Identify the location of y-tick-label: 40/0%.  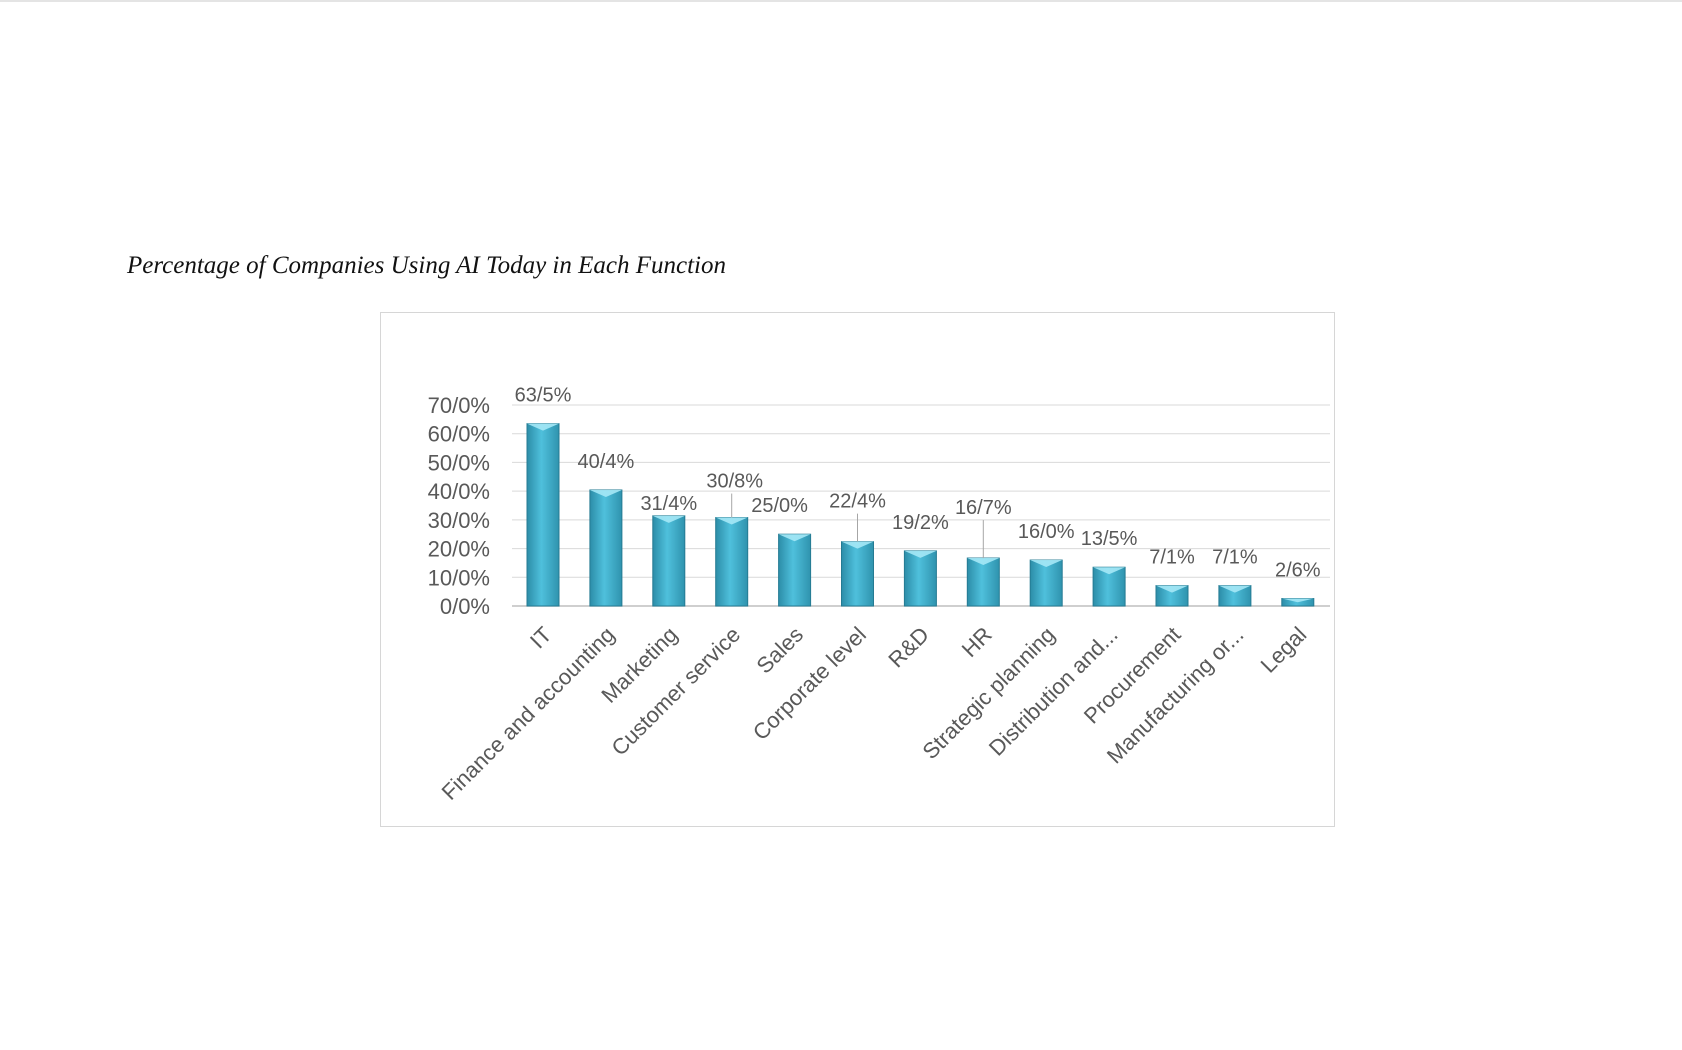
(459, 491).